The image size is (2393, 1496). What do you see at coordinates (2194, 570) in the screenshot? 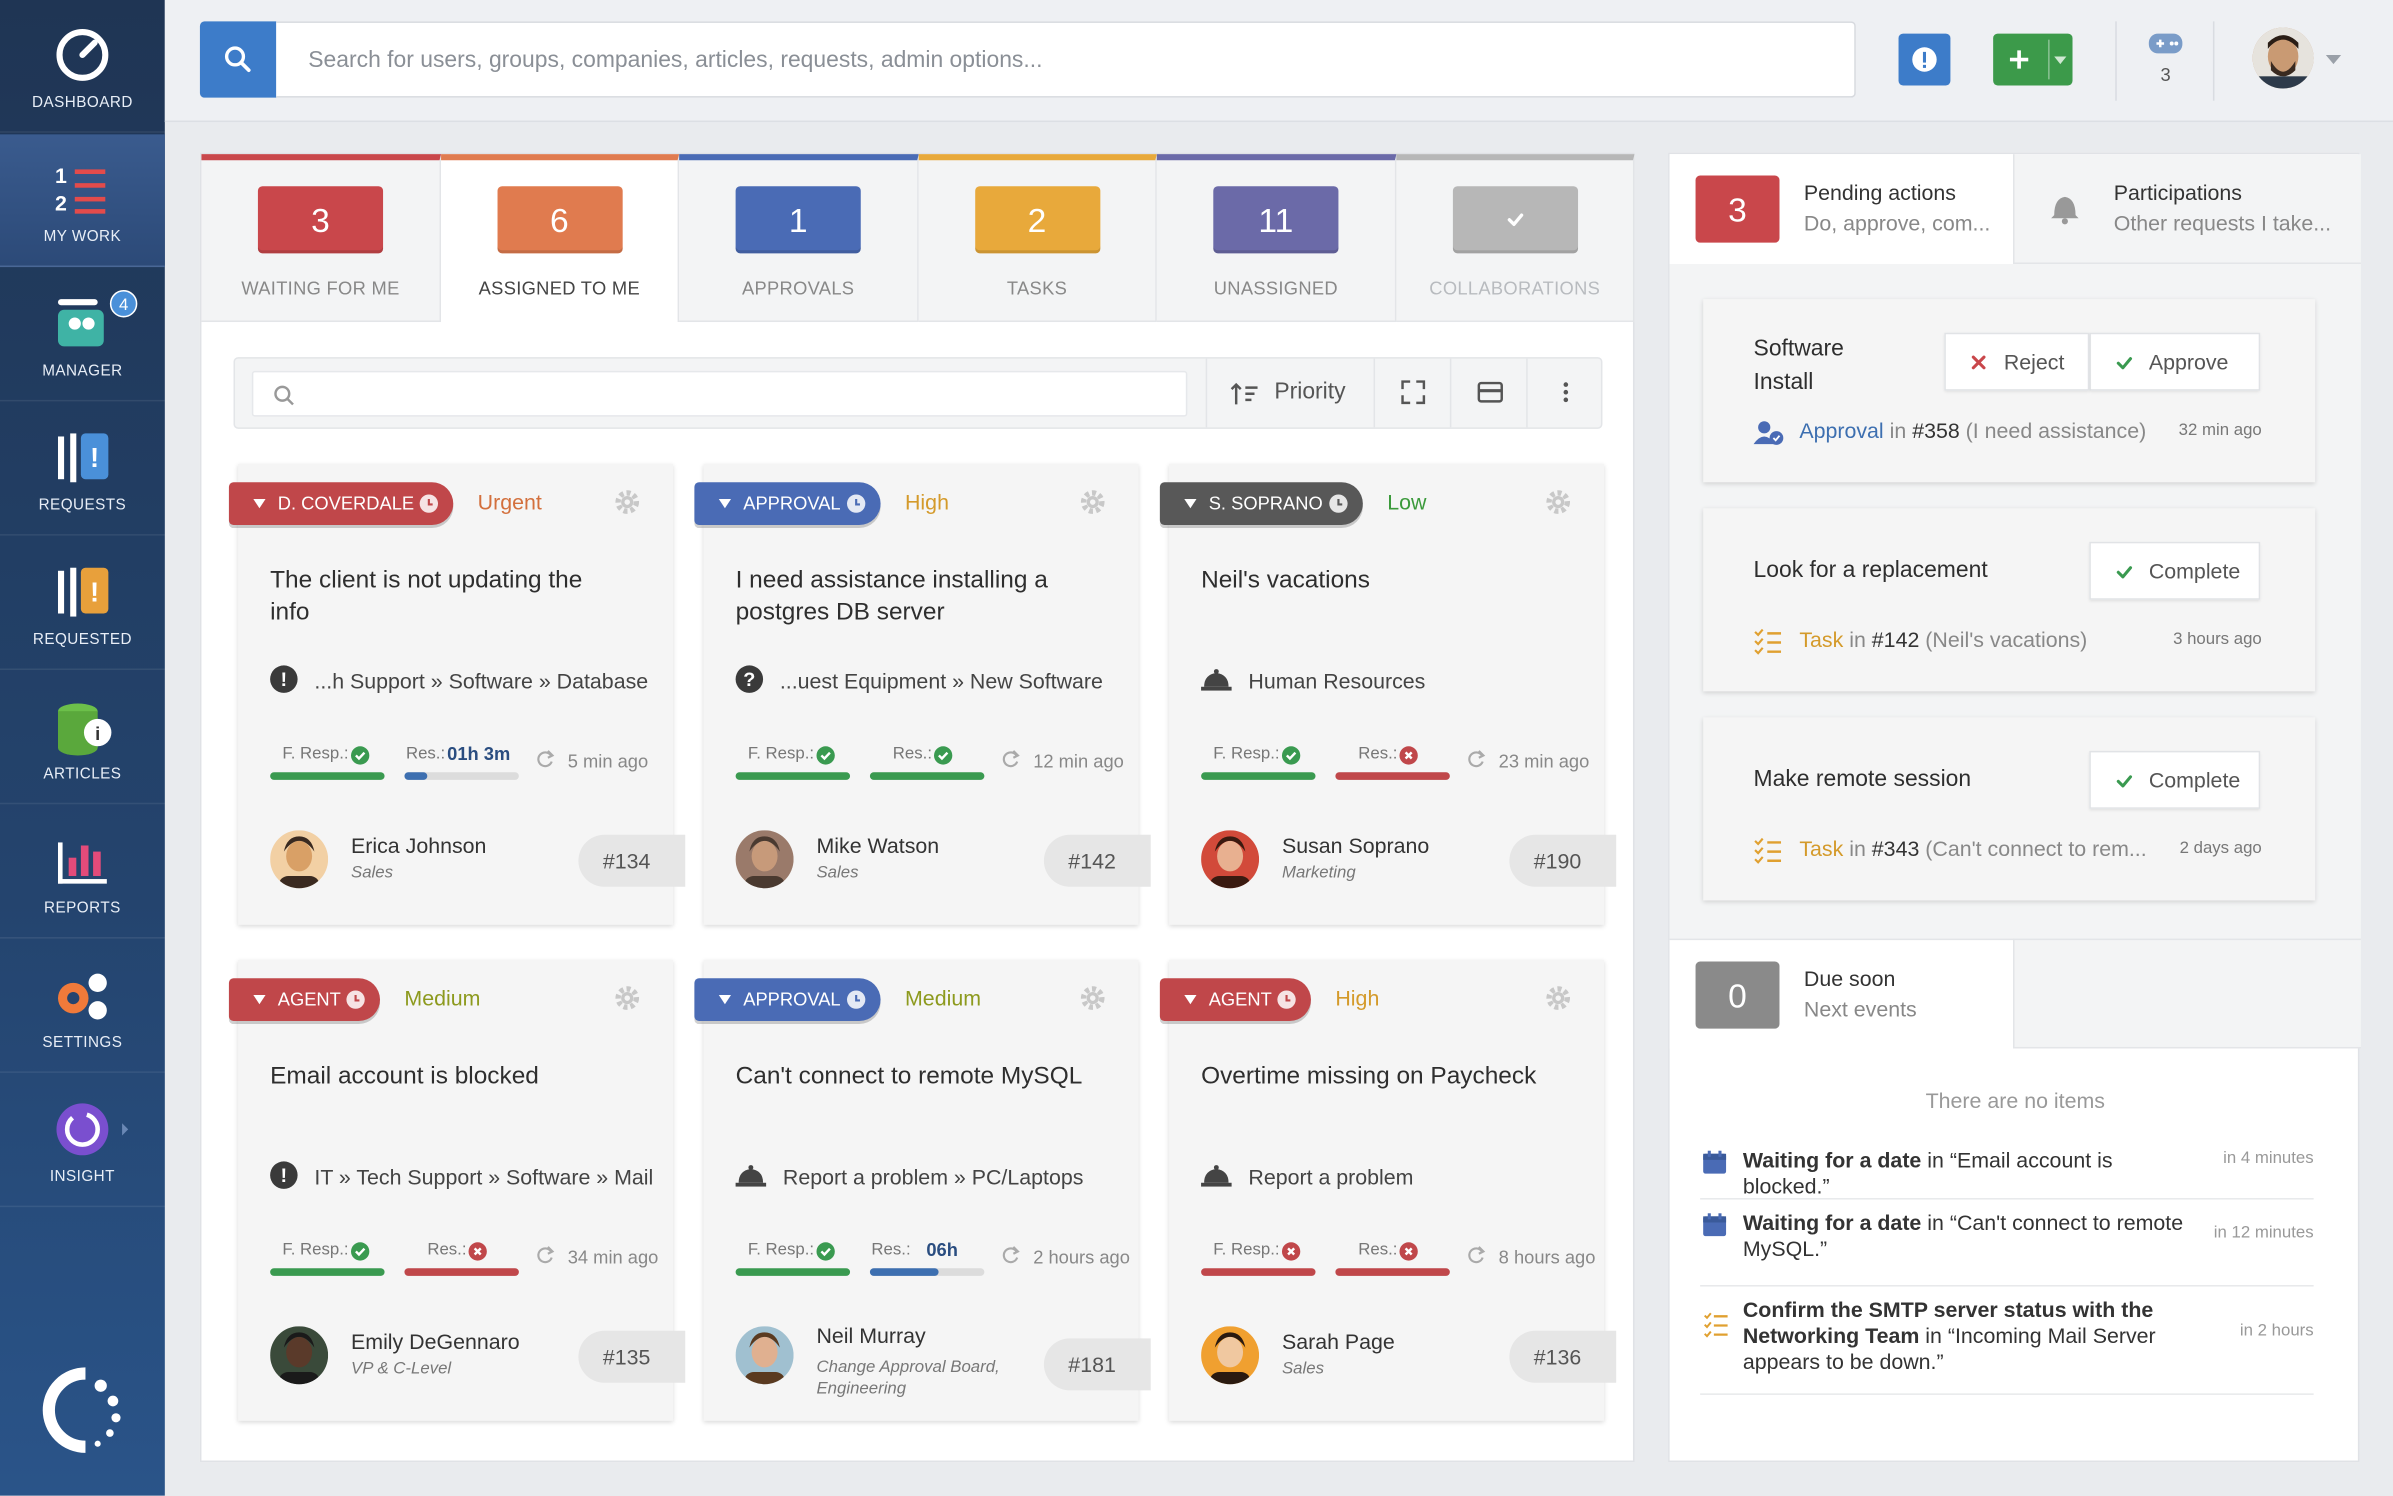
I see `action-button-label: Complete` at bounding box center [2194, 570].